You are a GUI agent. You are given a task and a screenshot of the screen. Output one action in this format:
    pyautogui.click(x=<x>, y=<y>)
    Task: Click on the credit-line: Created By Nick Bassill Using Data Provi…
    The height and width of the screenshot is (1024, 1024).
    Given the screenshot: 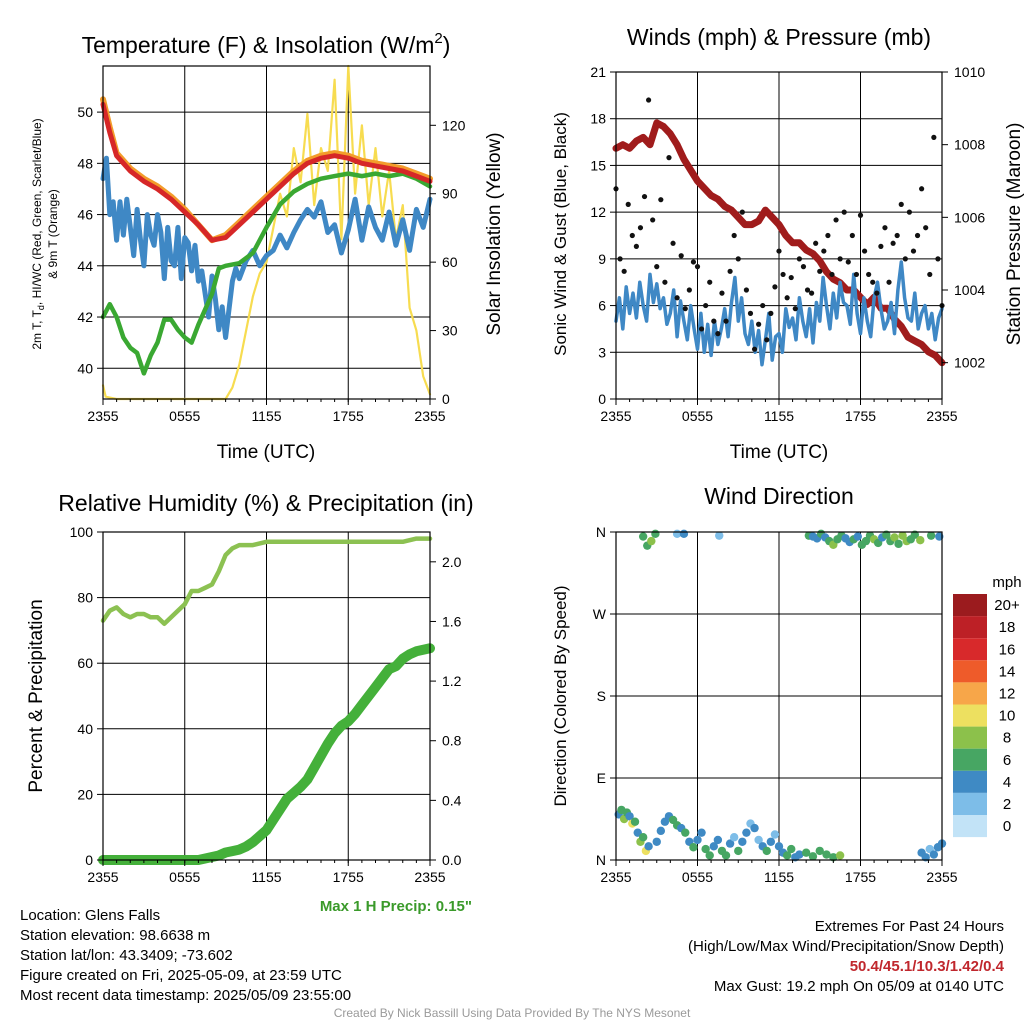 What is the action you would take?
    pyautogui.click(x=512, y=1013)
    